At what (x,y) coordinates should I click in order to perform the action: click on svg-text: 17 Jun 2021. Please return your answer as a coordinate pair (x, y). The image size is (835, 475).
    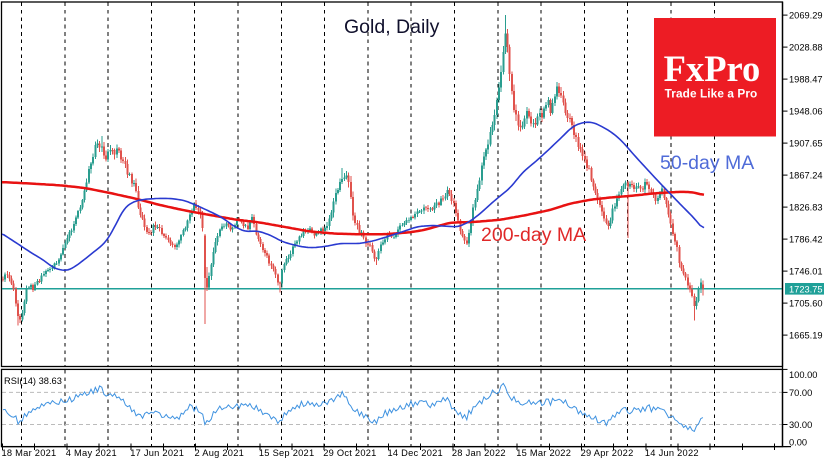
    Looking at the image, I should click on (157, 453).